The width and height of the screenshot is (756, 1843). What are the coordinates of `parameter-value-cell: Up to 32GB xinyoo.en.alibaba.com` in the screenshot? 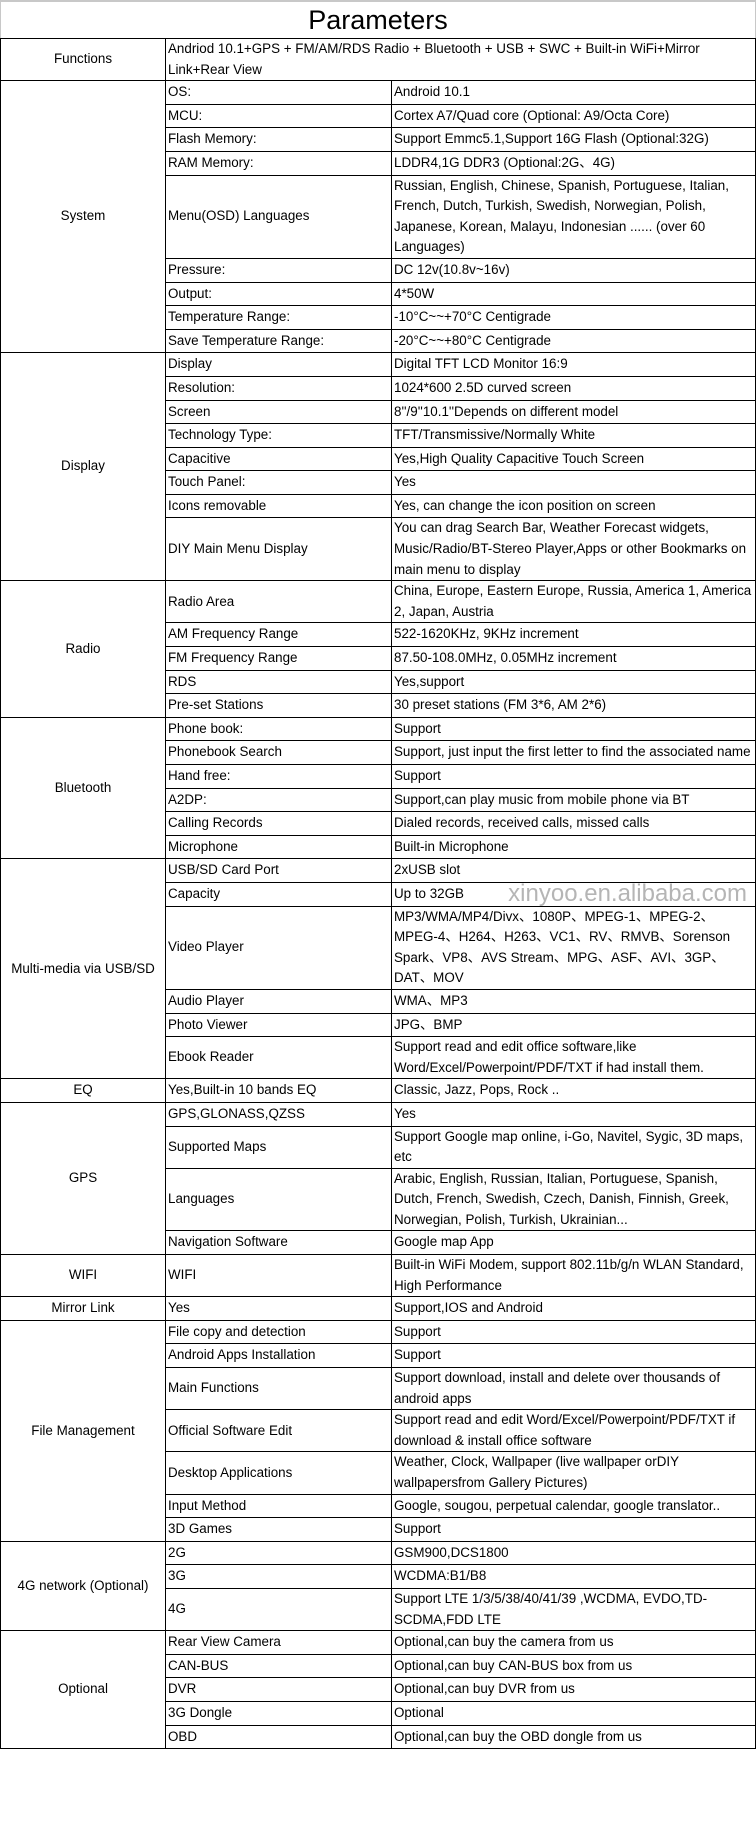 It's located at (573, 894).